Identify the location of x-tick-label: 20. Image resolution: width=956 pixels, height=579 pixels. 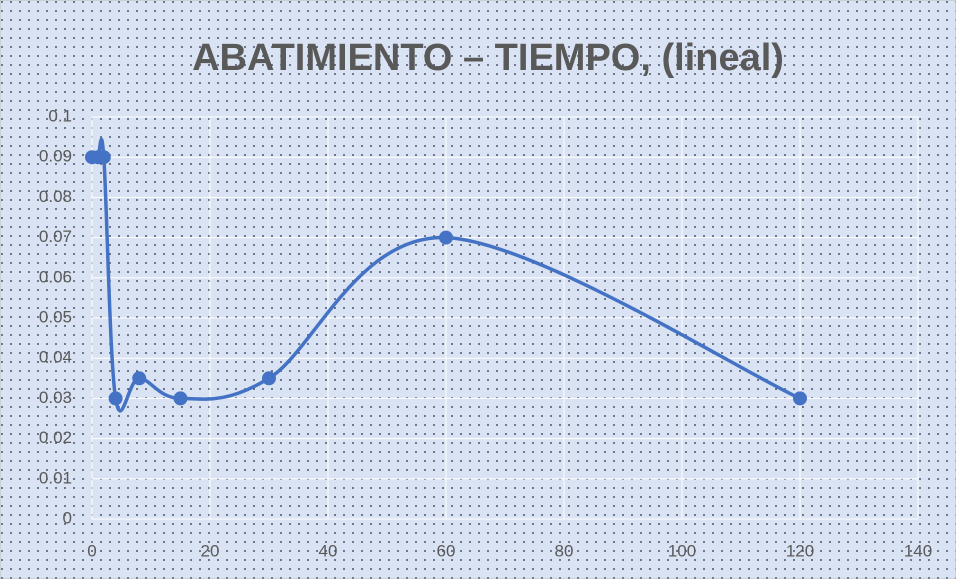
(210, 550).